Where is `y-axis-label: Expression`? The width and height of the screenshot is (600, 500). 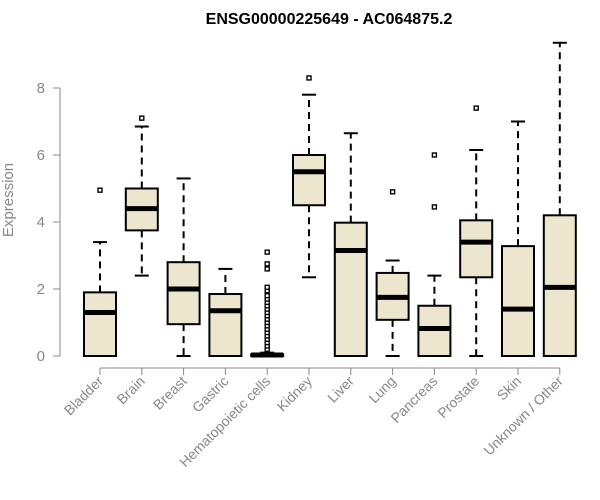 y-axis-label: Expression is located at coordinates (8, 200).